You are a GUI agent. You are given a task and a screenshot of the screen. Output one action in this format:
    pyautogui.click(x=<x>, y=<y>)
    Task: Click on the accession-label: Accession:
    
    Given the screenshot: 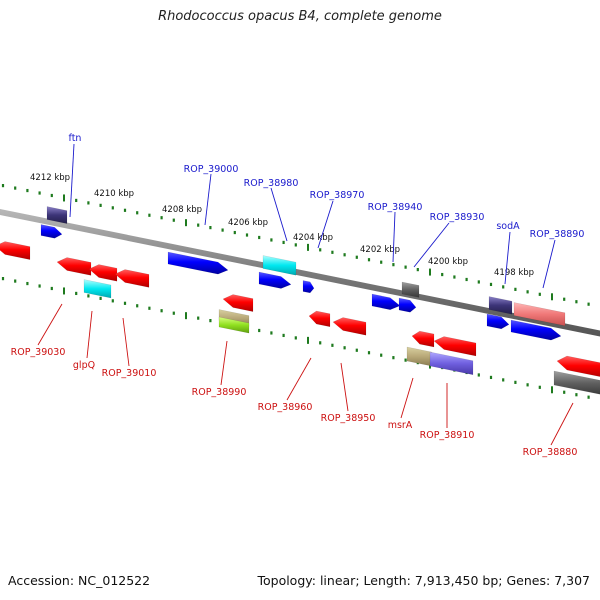 What is the action you would take?
    pyautogui.click(x=41, y=580)
    